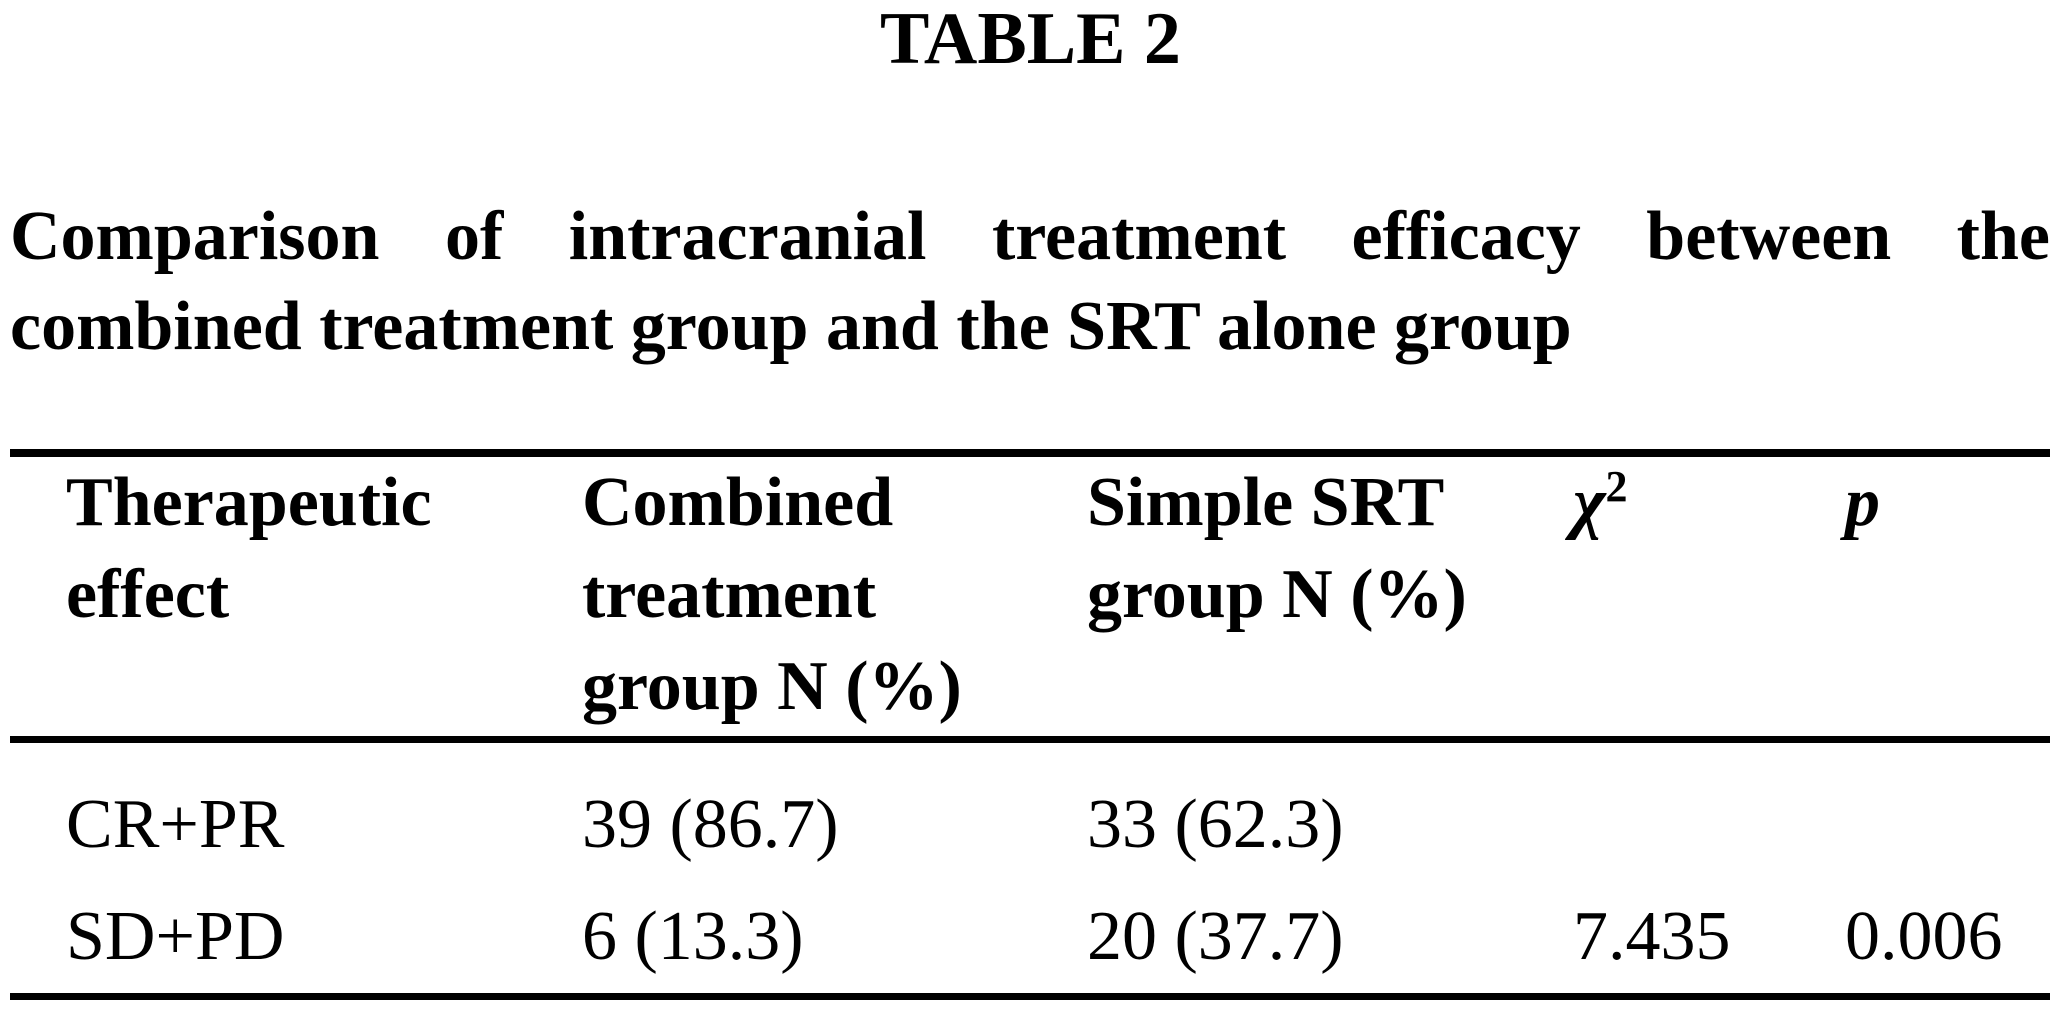  What do you see at coordinates (1030, 739) in the screenshot?
I see `table-header-rule` at bounding box center [1030, 739].